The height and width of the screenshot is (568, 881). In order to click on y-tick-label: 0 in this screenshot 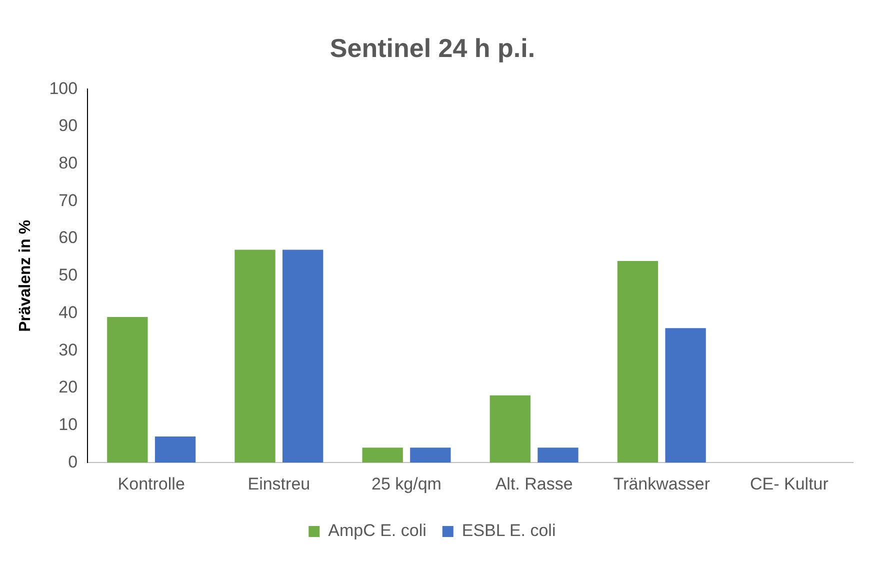, I will do `click(73, 462)`.